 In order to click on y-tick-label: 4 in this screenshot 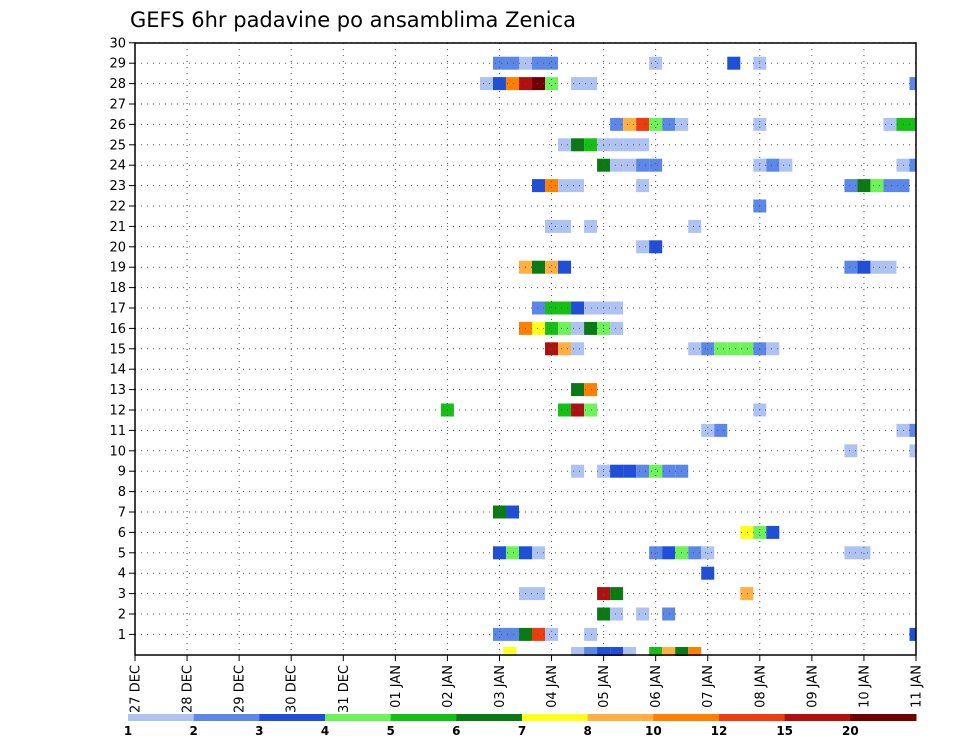, I will do `click(122, 574)`.